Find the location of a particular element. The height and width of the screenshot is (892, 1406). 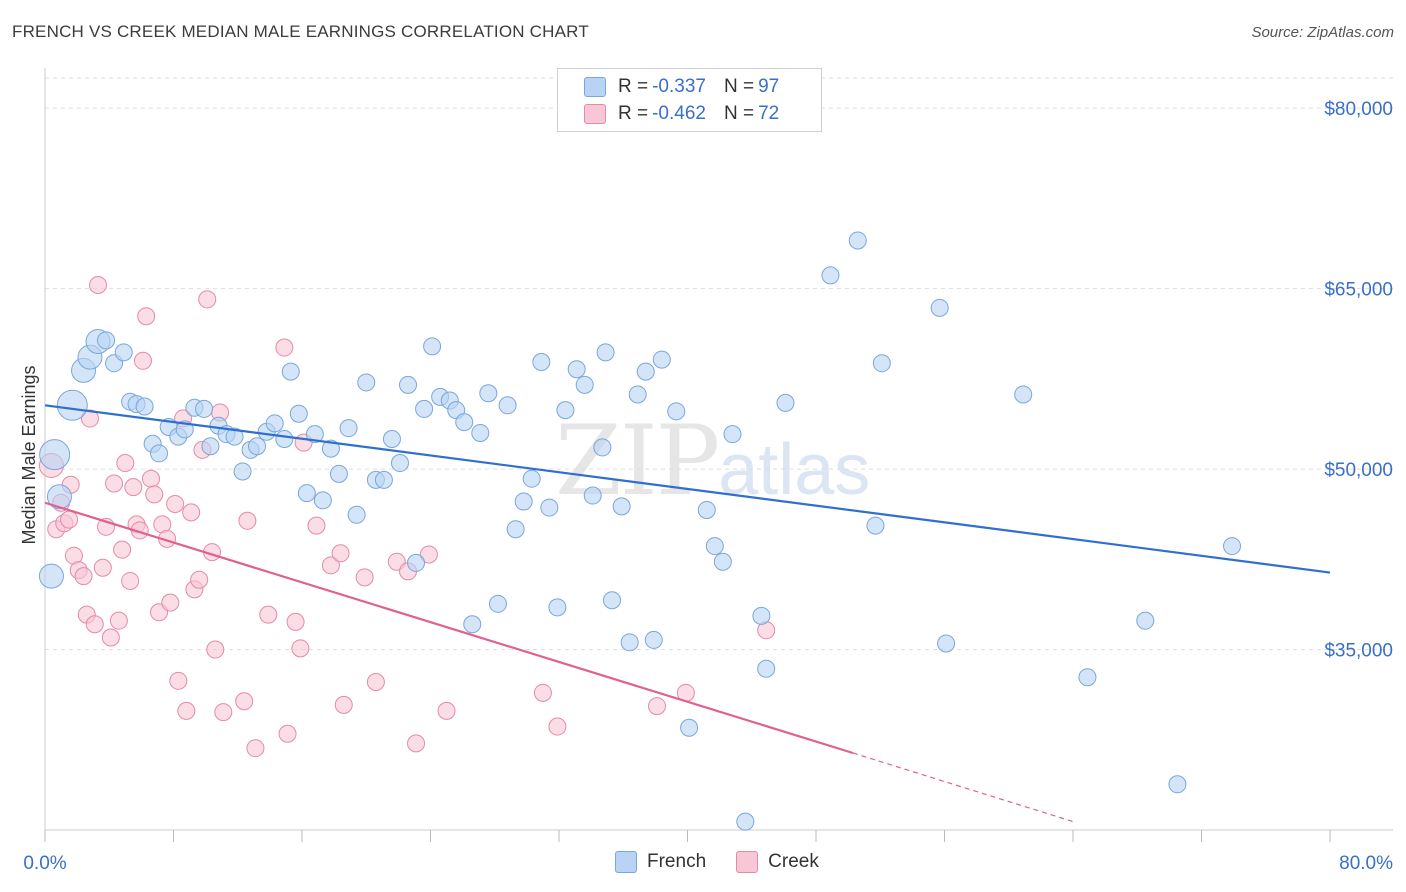

legend-item-french: French is located at coordinates (660, 862).